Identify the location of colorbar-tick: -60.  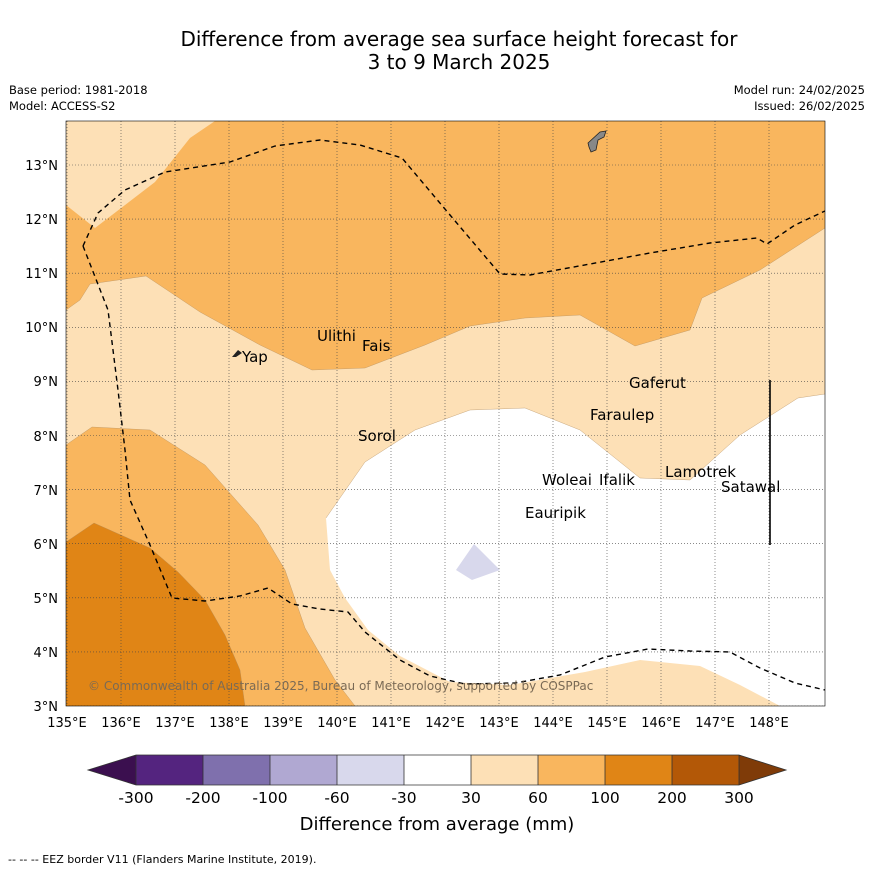
(336, 798).